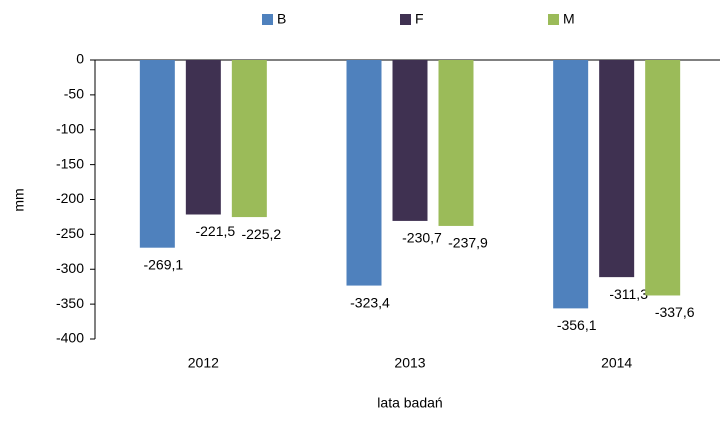 The width and height of the screenshot is (723, 421). I want to click on x-tick-label: 2014, so click(616, 363).